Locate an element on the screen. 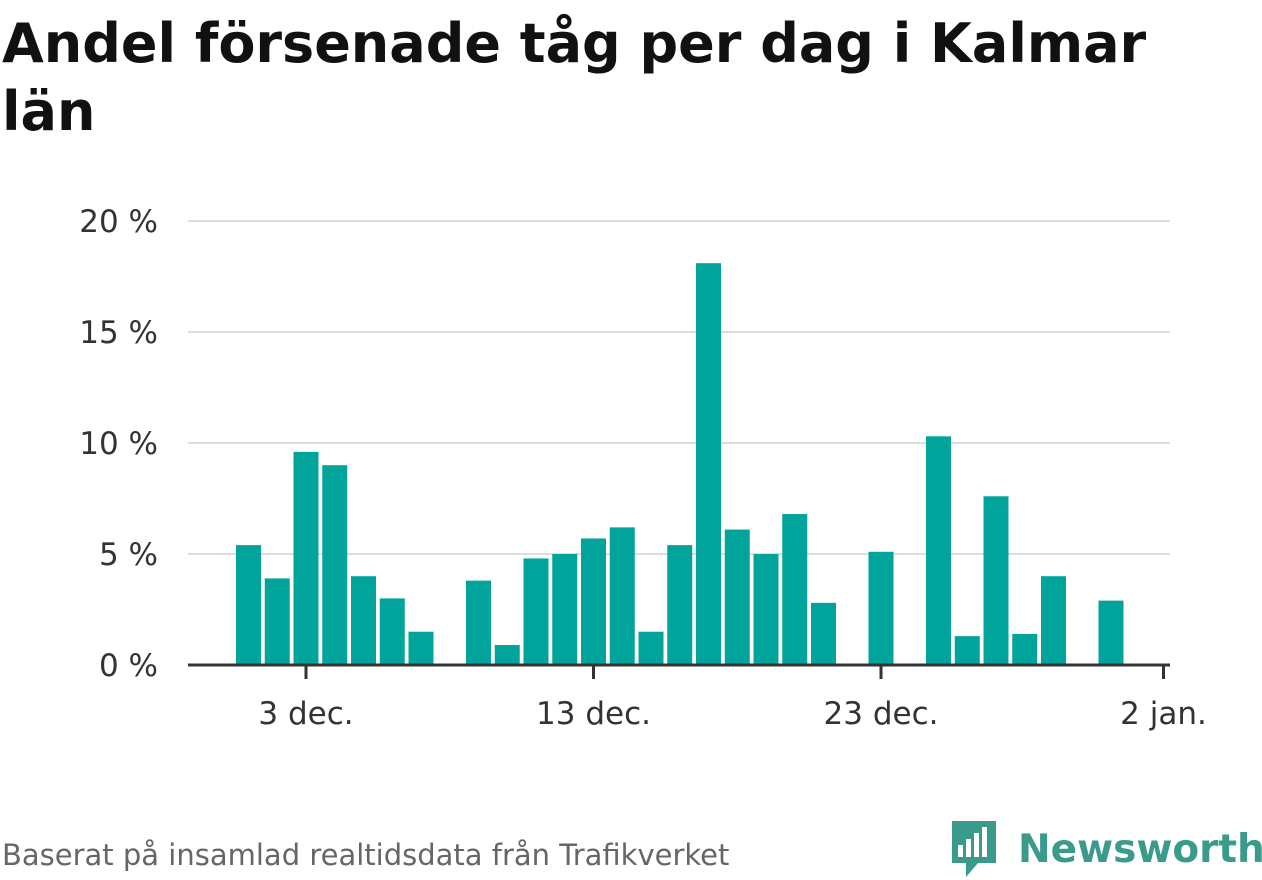 Image resolution: width=1262 pixels, height=880 pixels. x-axis-labels: 3 dec. 13 dec. 23 dec. 2 jan. is located at coordinates (732, 714).